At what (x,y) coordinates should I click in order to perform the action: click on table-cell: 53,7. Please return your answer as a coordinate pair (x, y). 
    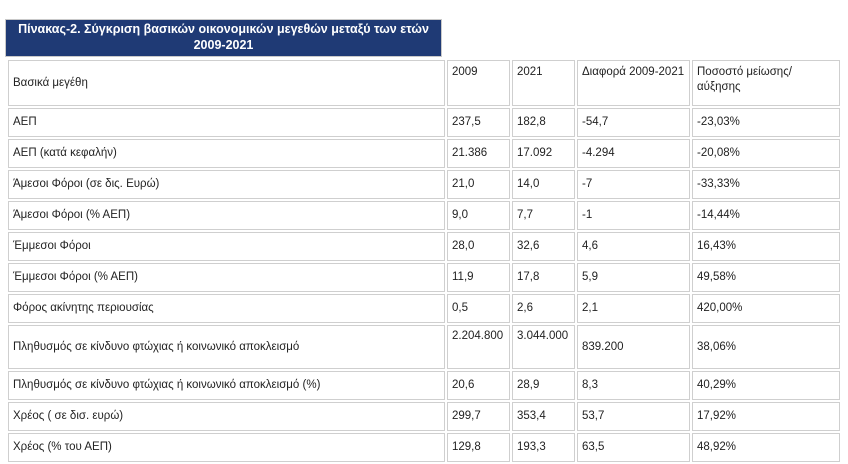
    Looking at the image, I should click on (633, 416).